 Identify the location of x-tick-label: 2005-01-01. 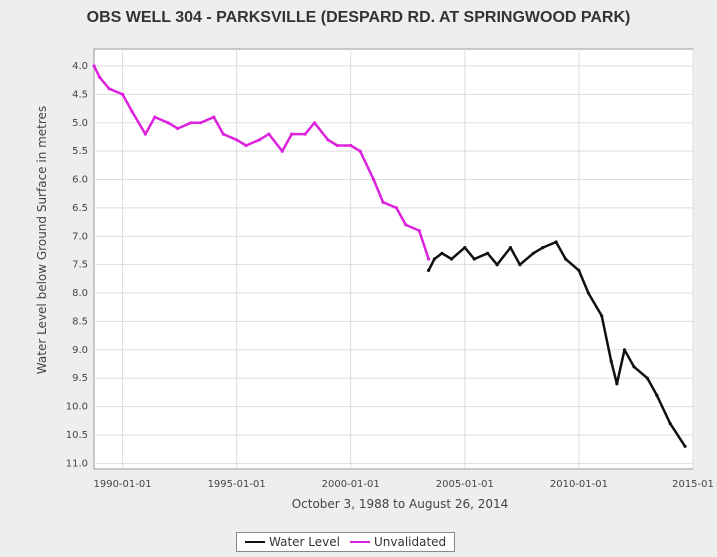
(465, 484).